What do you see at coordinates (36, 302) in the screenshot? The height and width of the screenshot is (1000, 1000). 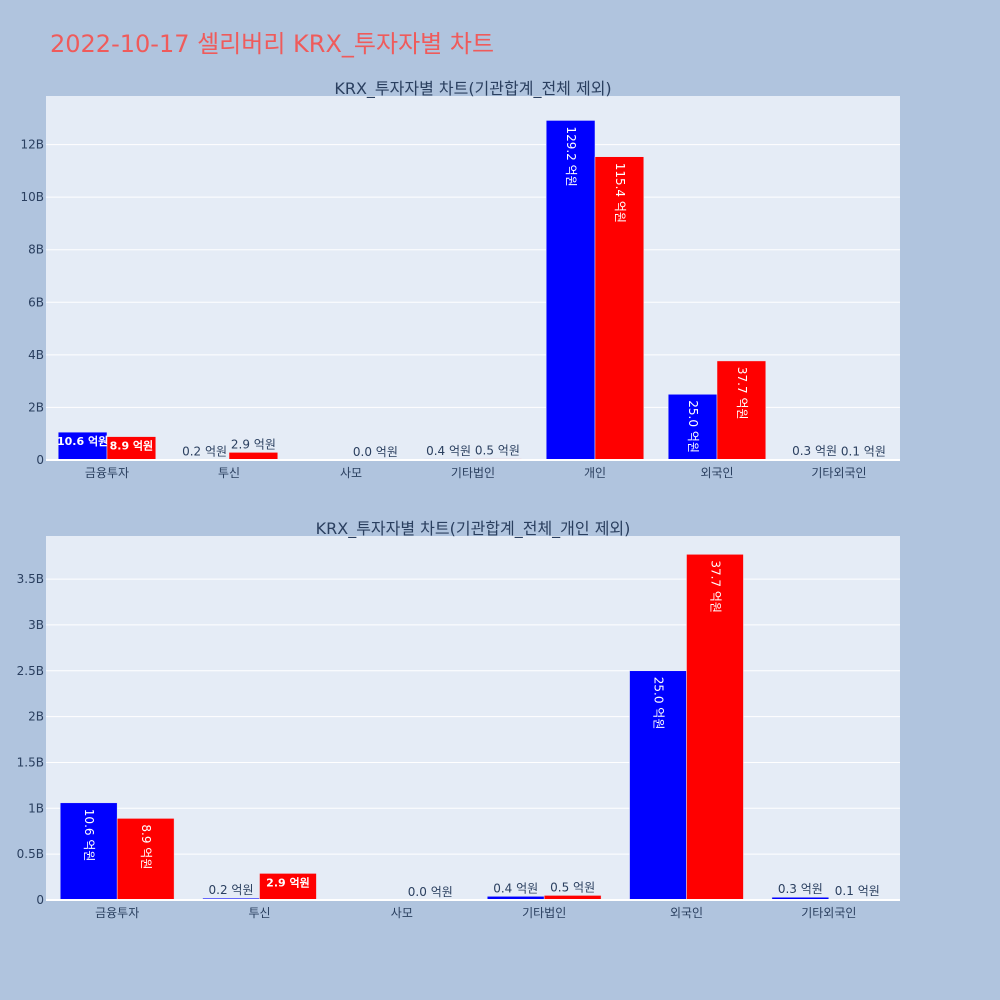 I see `y-tick-label: 6B` at bounding box center [36, 302].